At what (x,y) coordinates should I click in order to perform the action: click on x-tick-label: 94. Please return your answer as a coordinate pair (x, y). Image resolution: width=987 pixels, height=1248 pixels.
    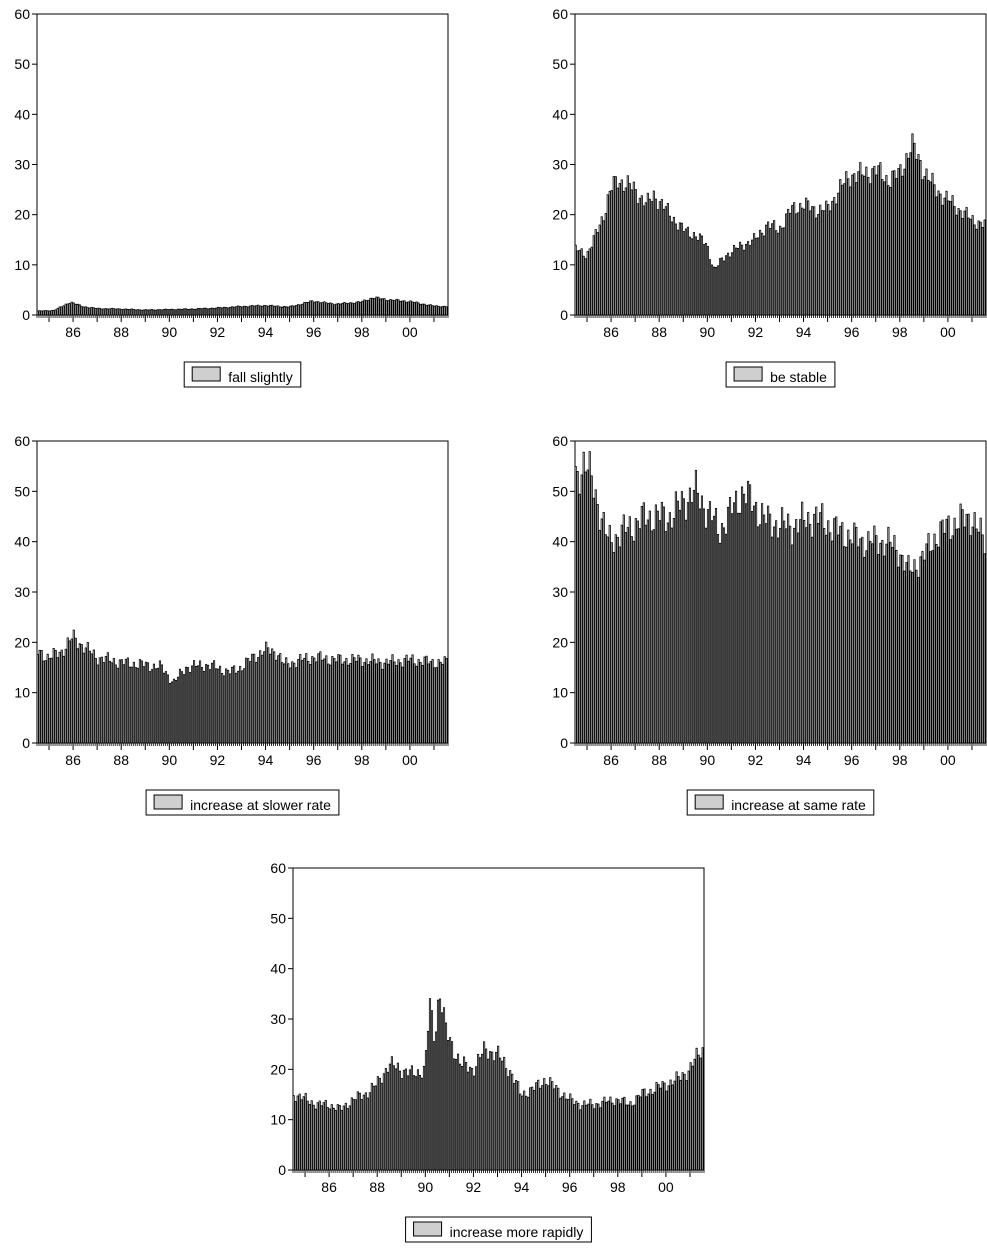
    Looking at the image, I should click on (804, 760).